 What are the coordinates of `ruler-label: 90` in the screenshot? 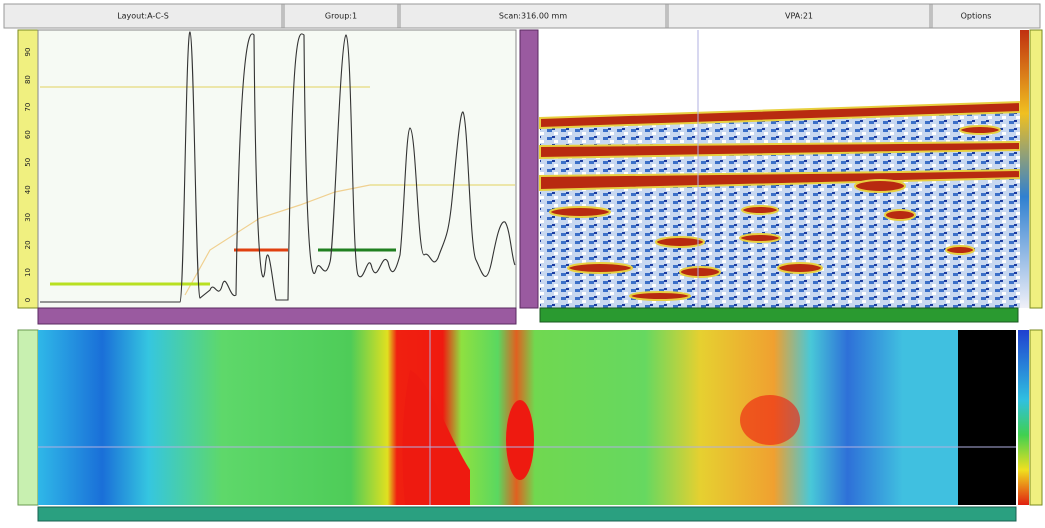 It's located at (28, 52).